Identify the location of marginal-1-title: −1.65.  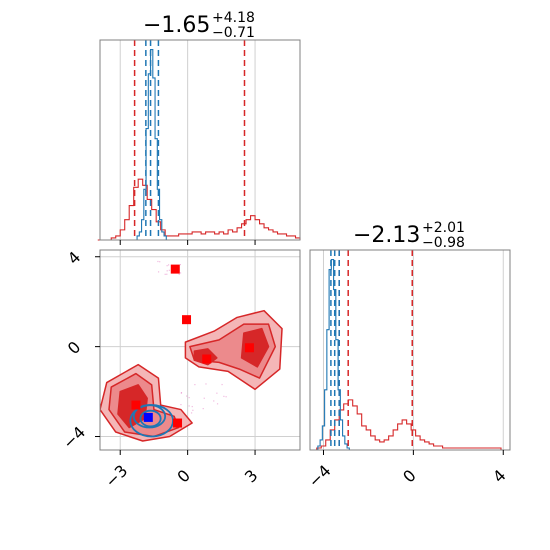
(176, 25).